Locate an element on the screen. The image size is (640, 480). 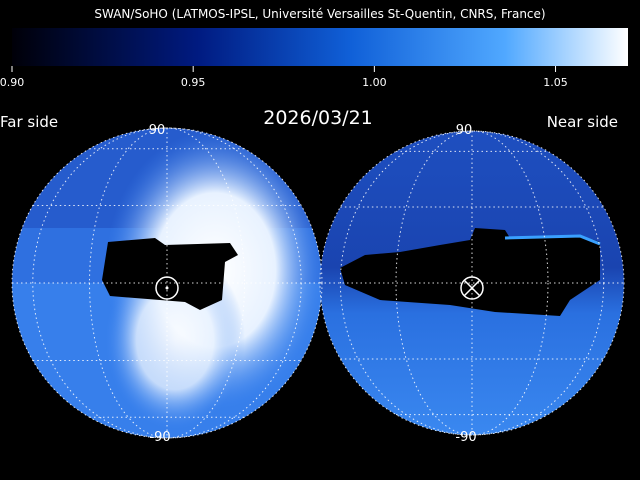
colorbar-tick-label: 0.90 is located at coordinates (12, 82).